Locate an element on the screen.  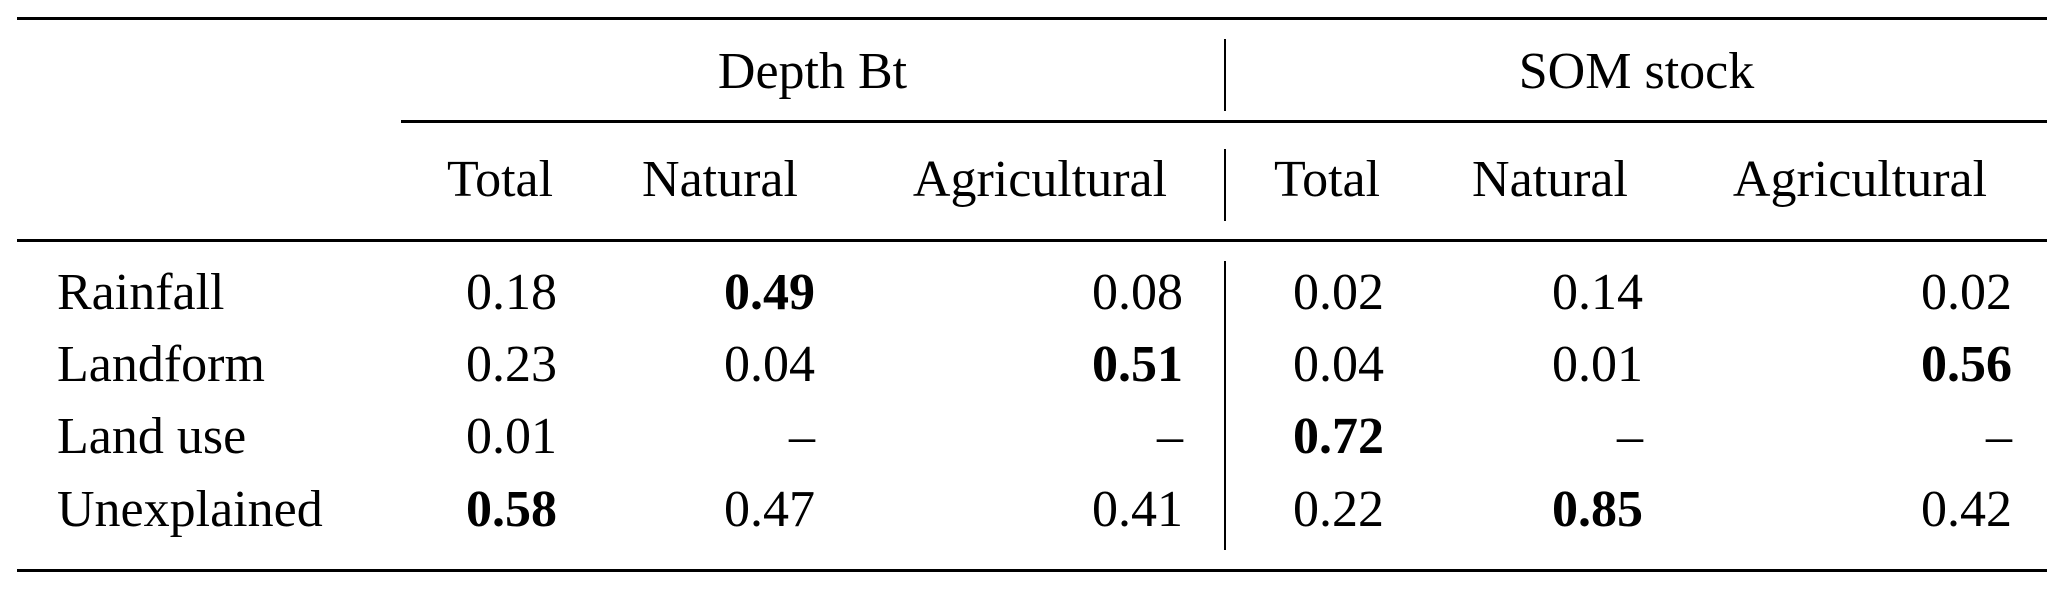
subheader-depth-agricultural: Agricultural is located at coordinates (1040, 179).